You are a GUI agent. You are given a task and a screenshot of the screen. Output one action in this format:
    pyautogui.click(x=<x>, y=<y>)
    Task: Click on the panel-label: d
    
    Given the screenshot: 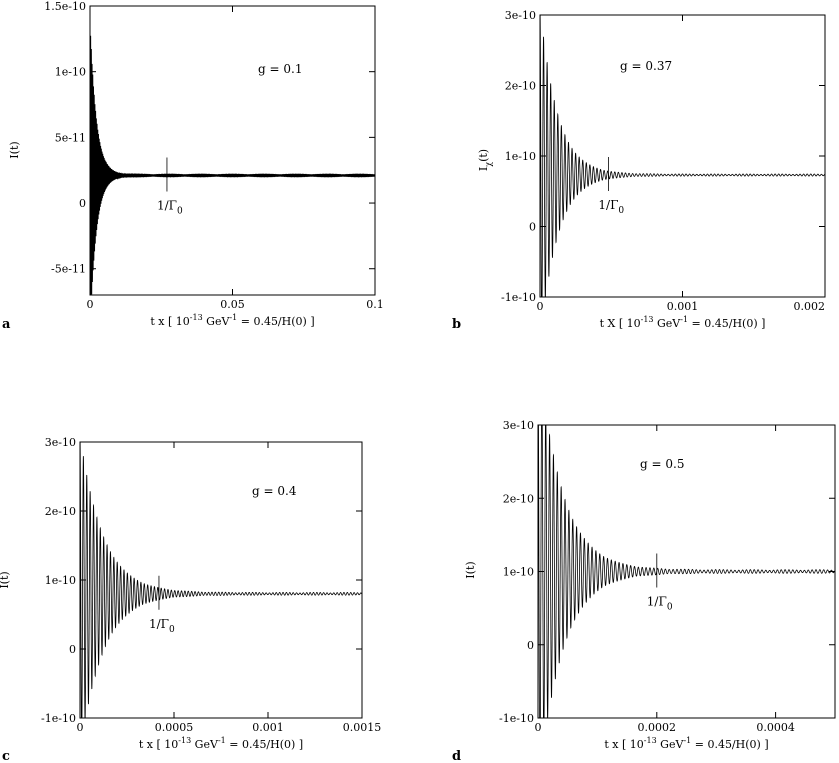 What is the action you would take?
    pyautogui.click(x=456, y=756)
    